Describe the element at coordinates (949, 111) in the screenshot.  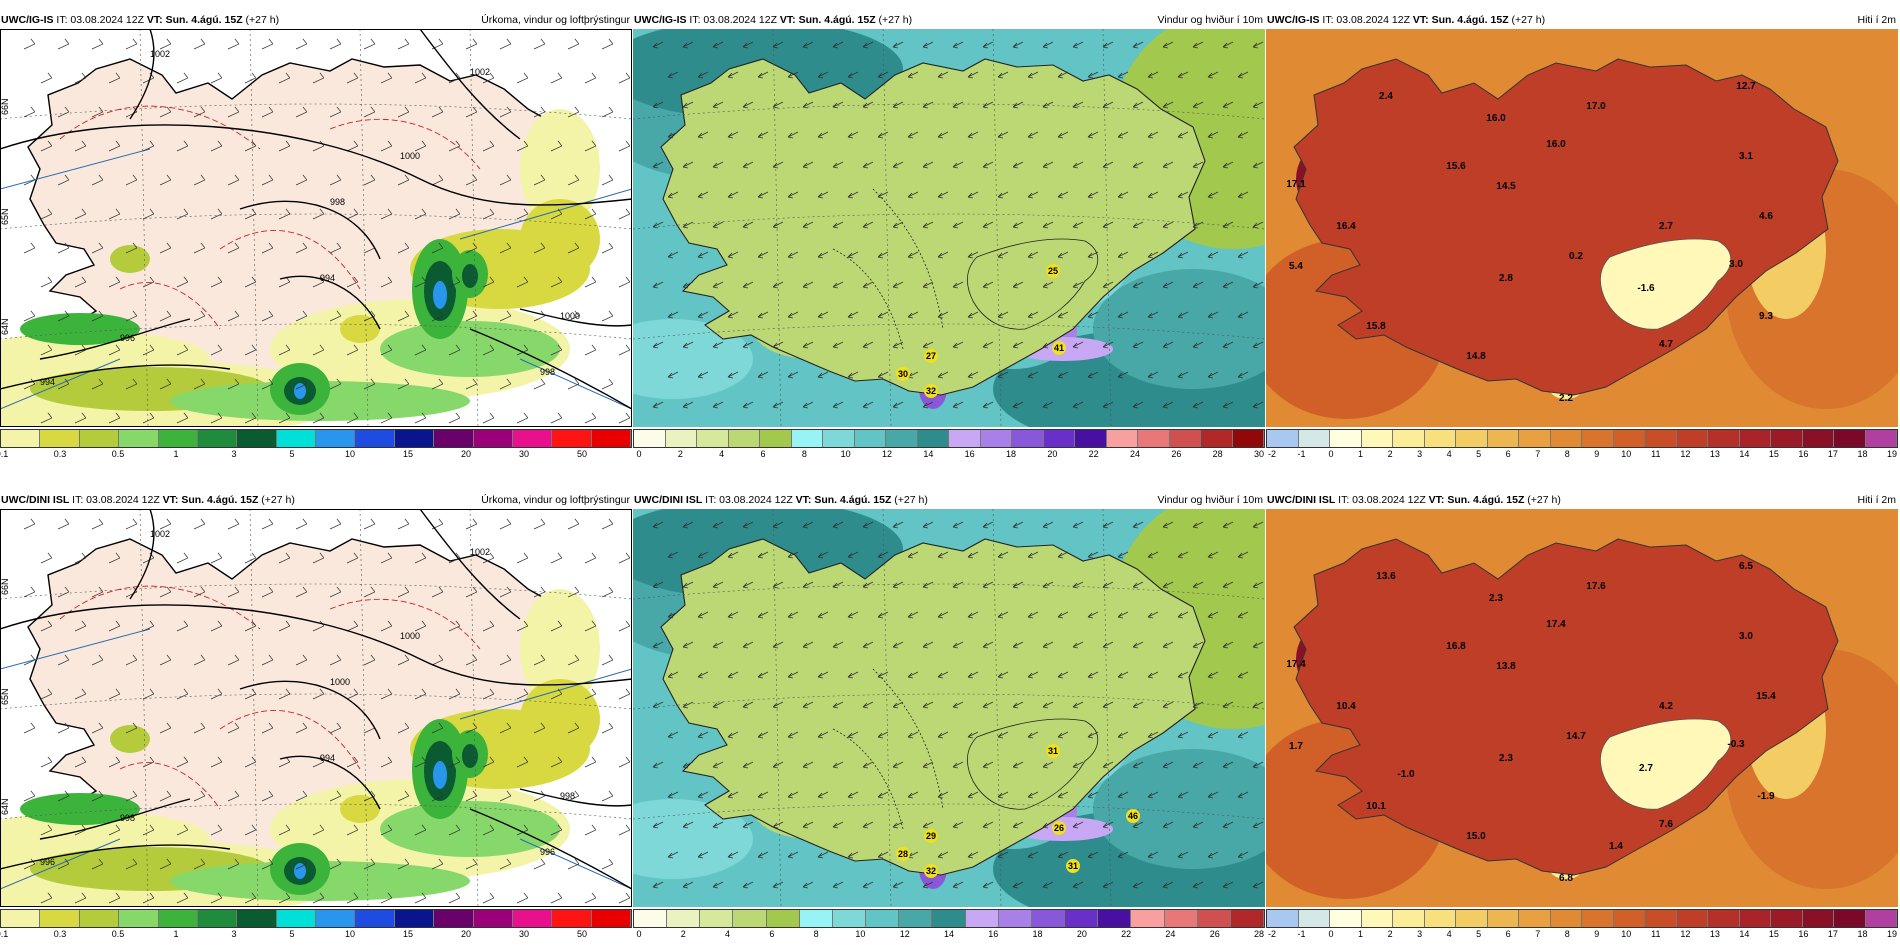
I see `parallel-line` at that location.